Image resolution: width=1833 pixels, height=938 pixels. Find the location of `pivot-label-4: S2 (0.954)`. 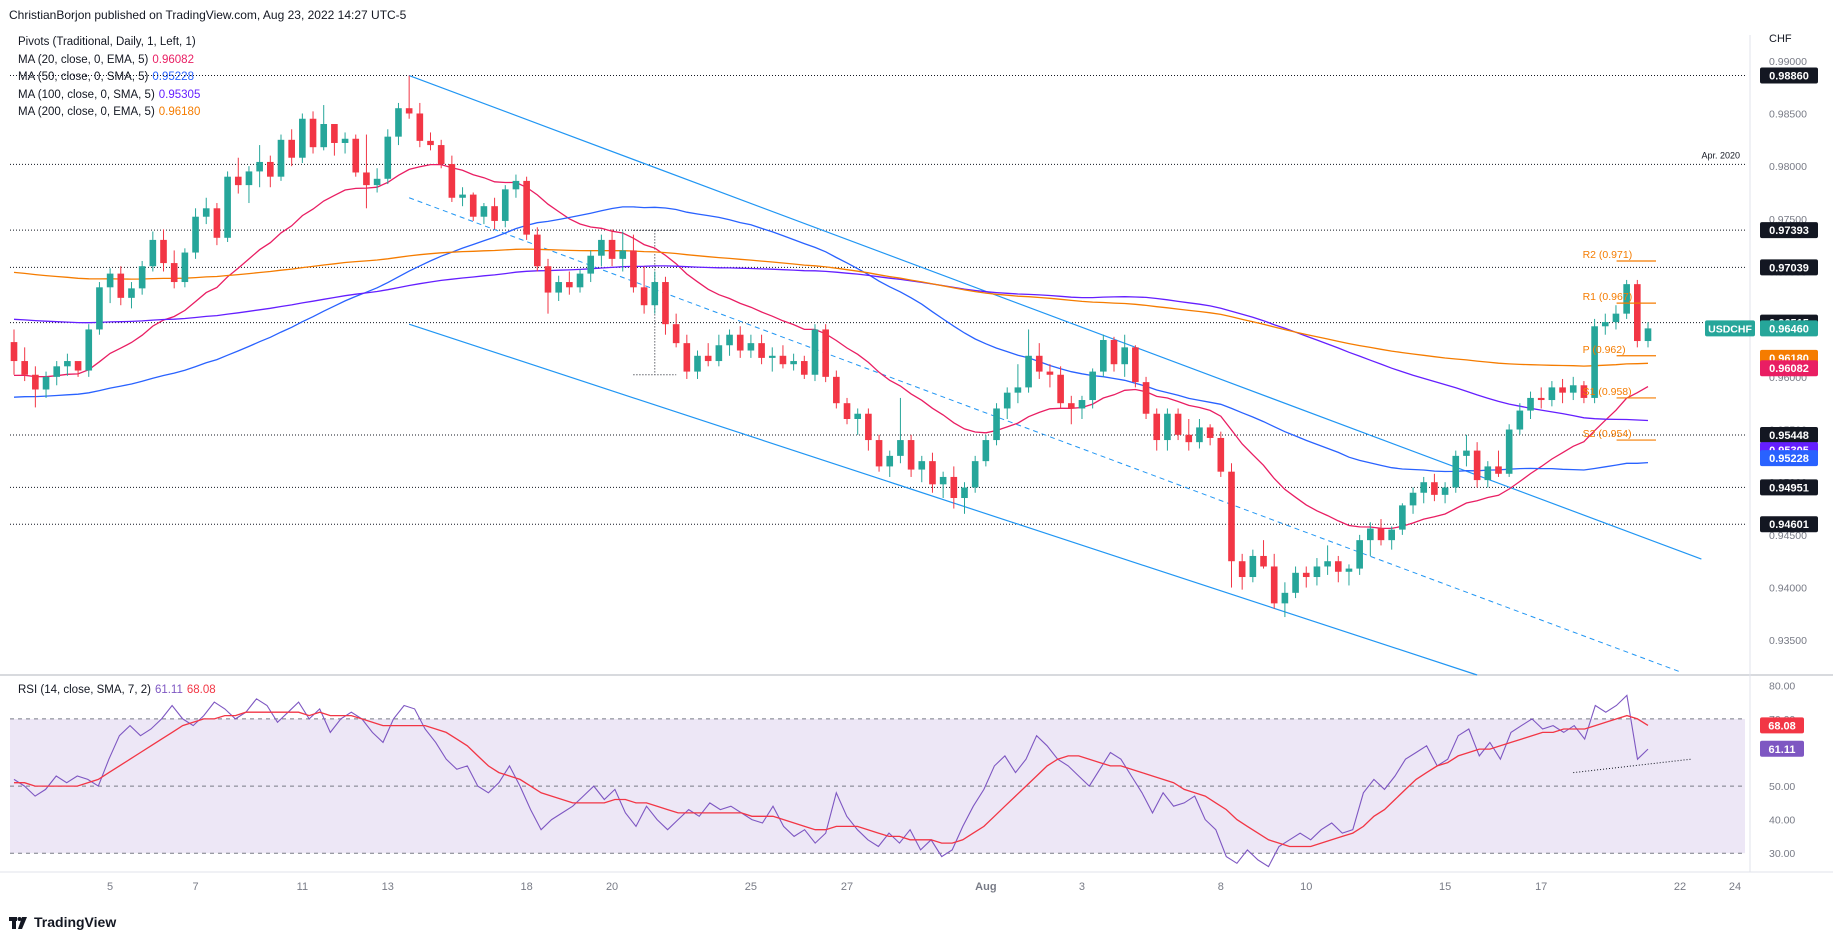

pivot-label-4: S2 (0.954) is located at coordinates (1607, 434).